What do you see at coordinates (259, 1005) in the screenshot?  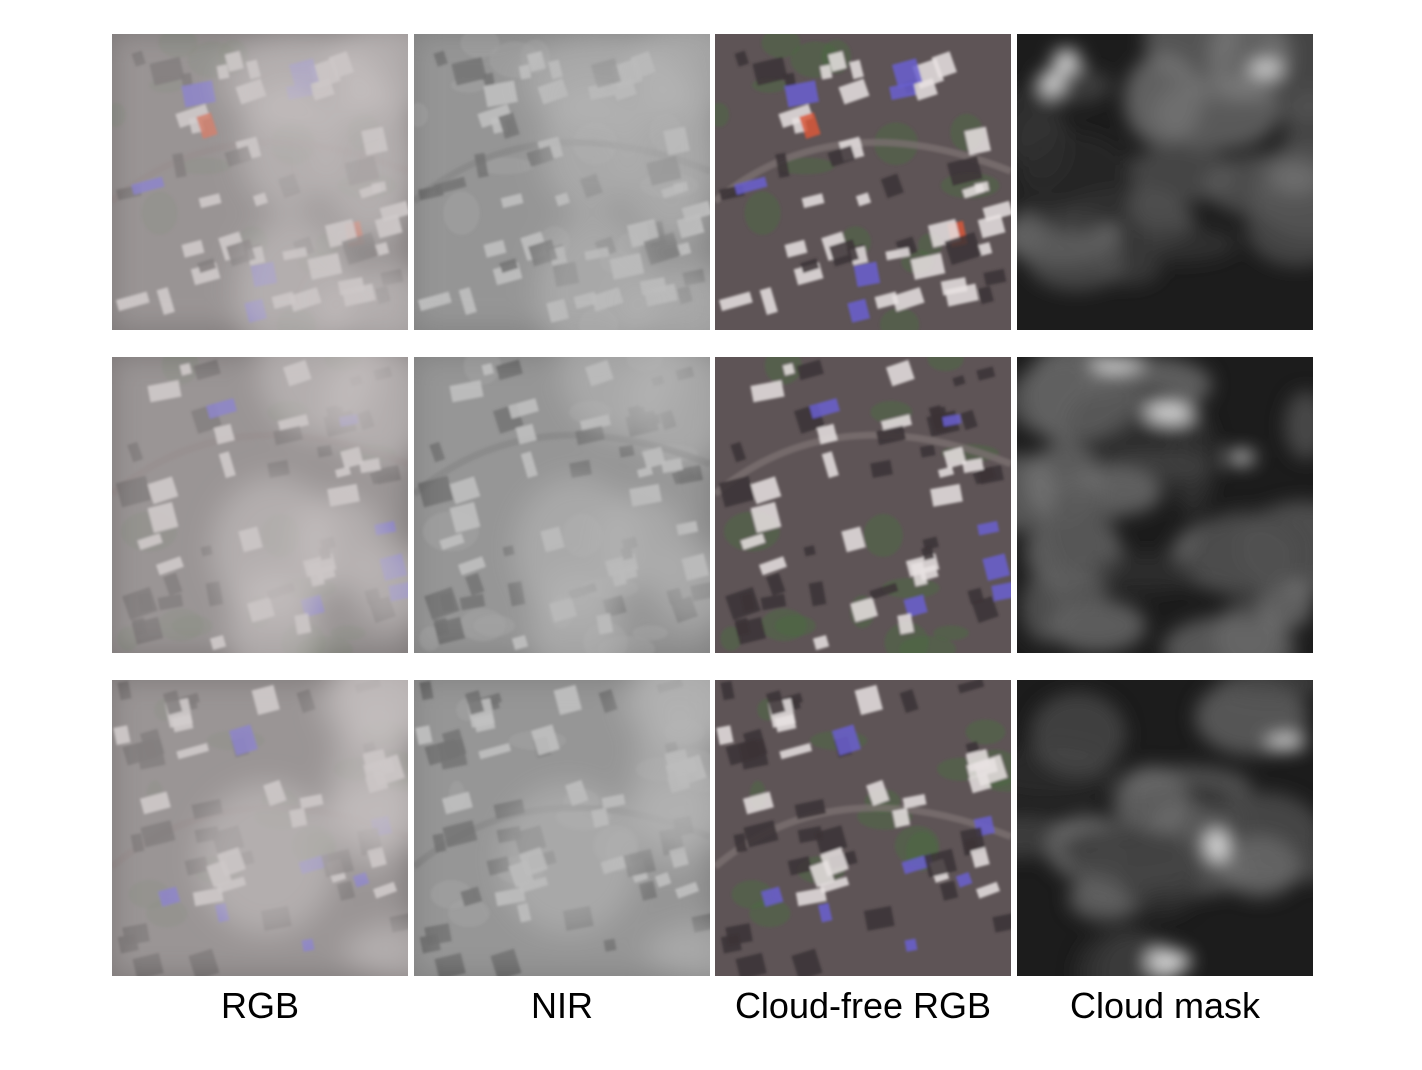 I see `label-rgb: RGB` at bounding box center [259, 1005].